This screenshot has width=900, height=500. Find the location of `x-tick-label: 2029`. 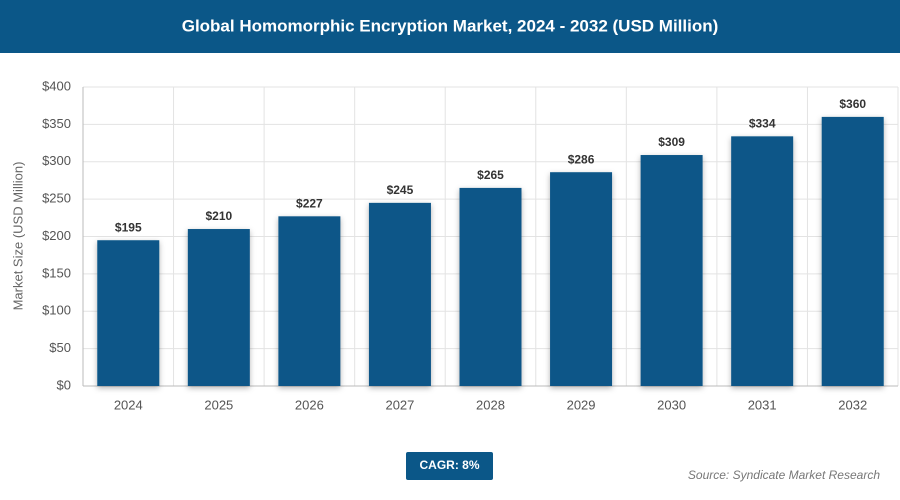

x-tick-label: 2029 is located at coordinates (581, 404).